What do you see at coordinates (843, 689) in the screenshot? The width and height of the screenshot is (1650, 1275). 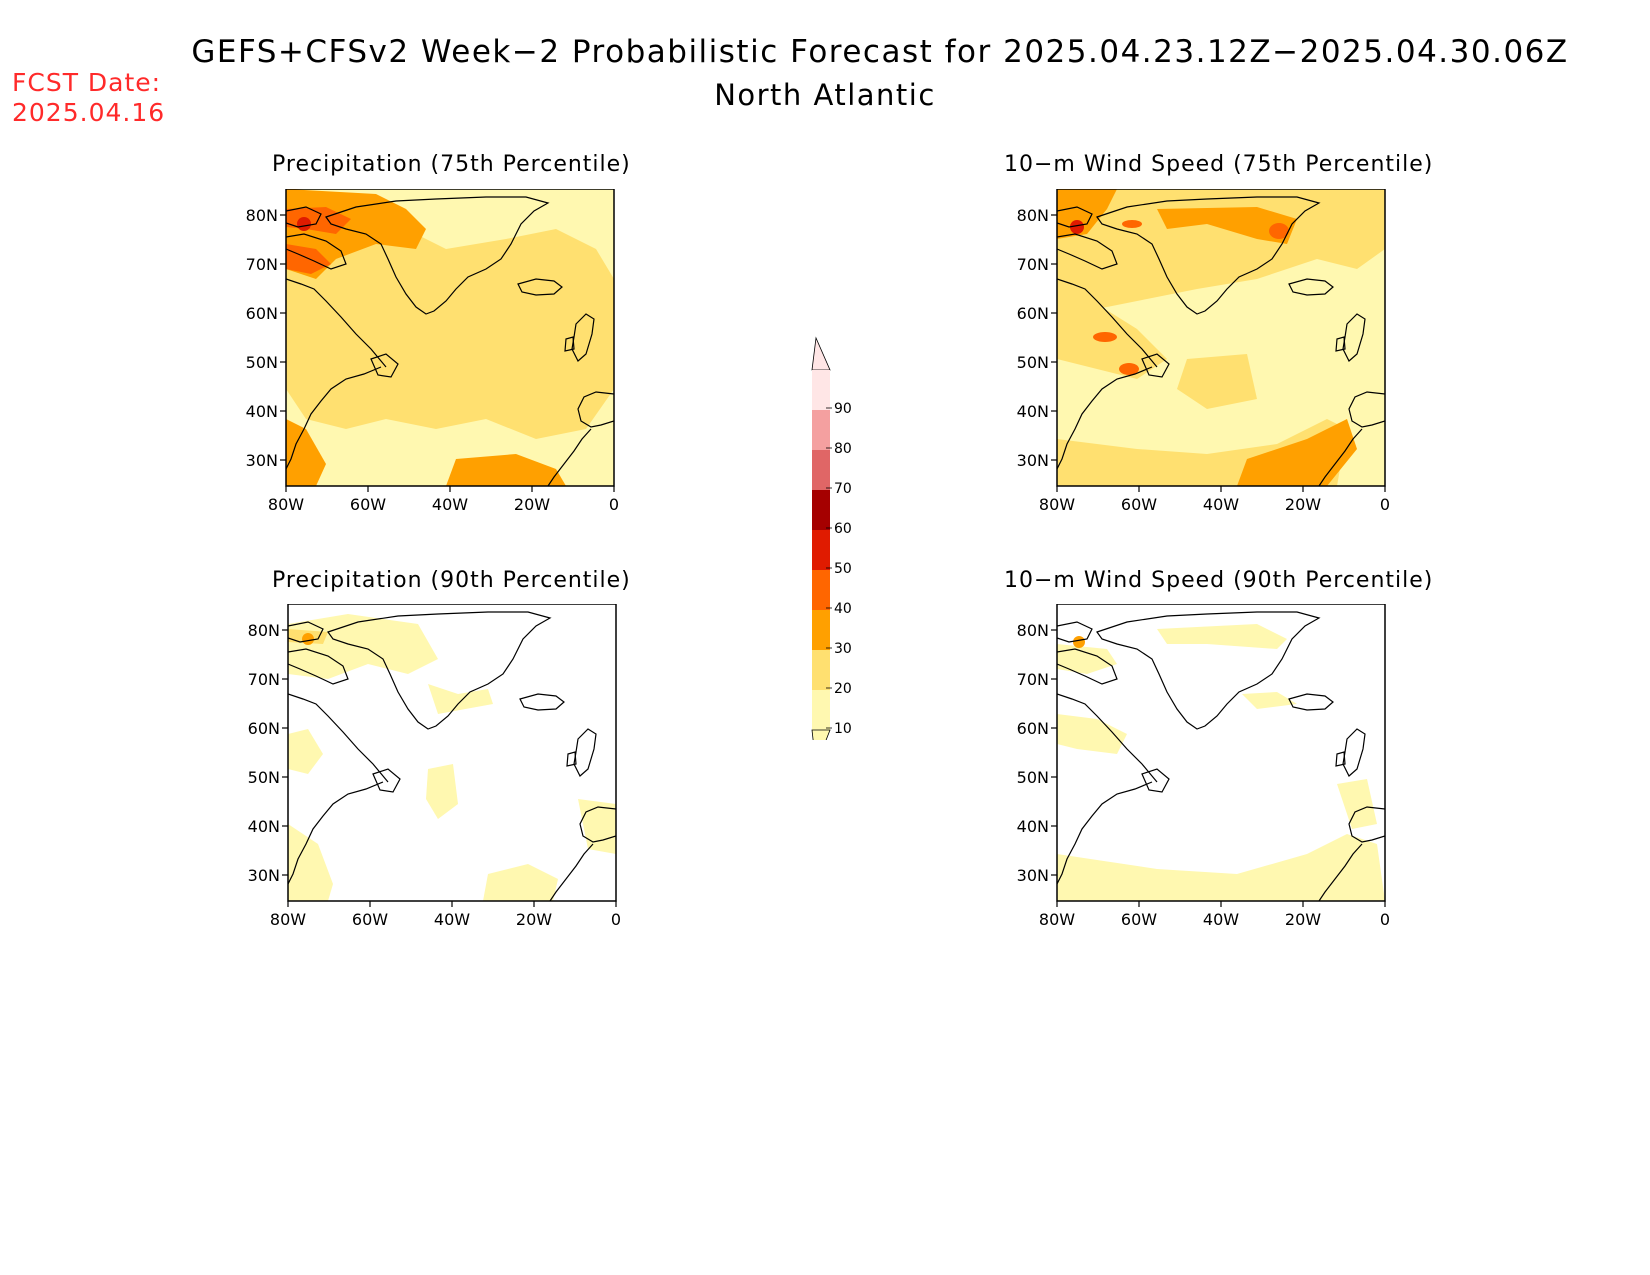 I see `colorbar-label: 20` at bounding box center [843, 689].